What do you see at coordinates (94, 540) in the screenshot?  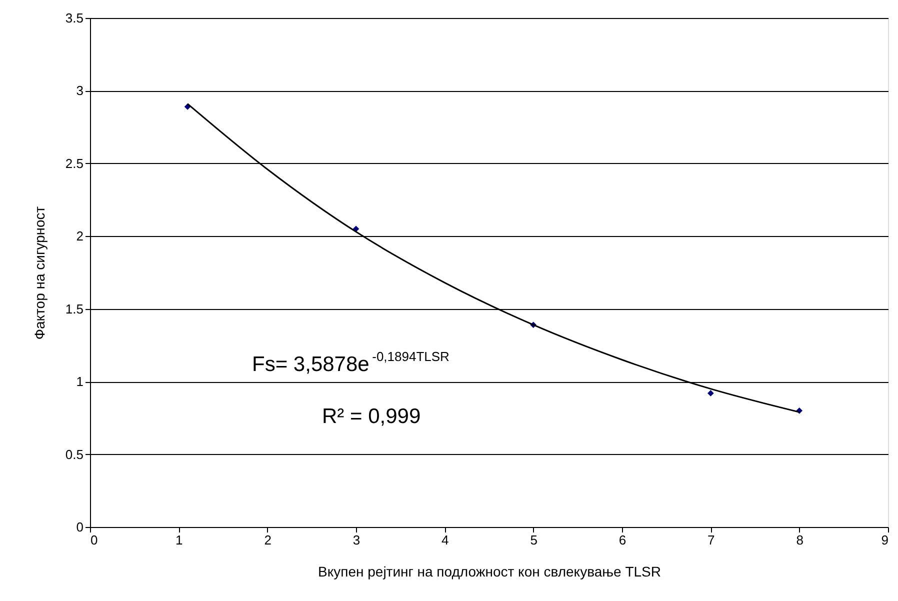 I see `x-tick-label: 0` at bounding box center [94, 540].